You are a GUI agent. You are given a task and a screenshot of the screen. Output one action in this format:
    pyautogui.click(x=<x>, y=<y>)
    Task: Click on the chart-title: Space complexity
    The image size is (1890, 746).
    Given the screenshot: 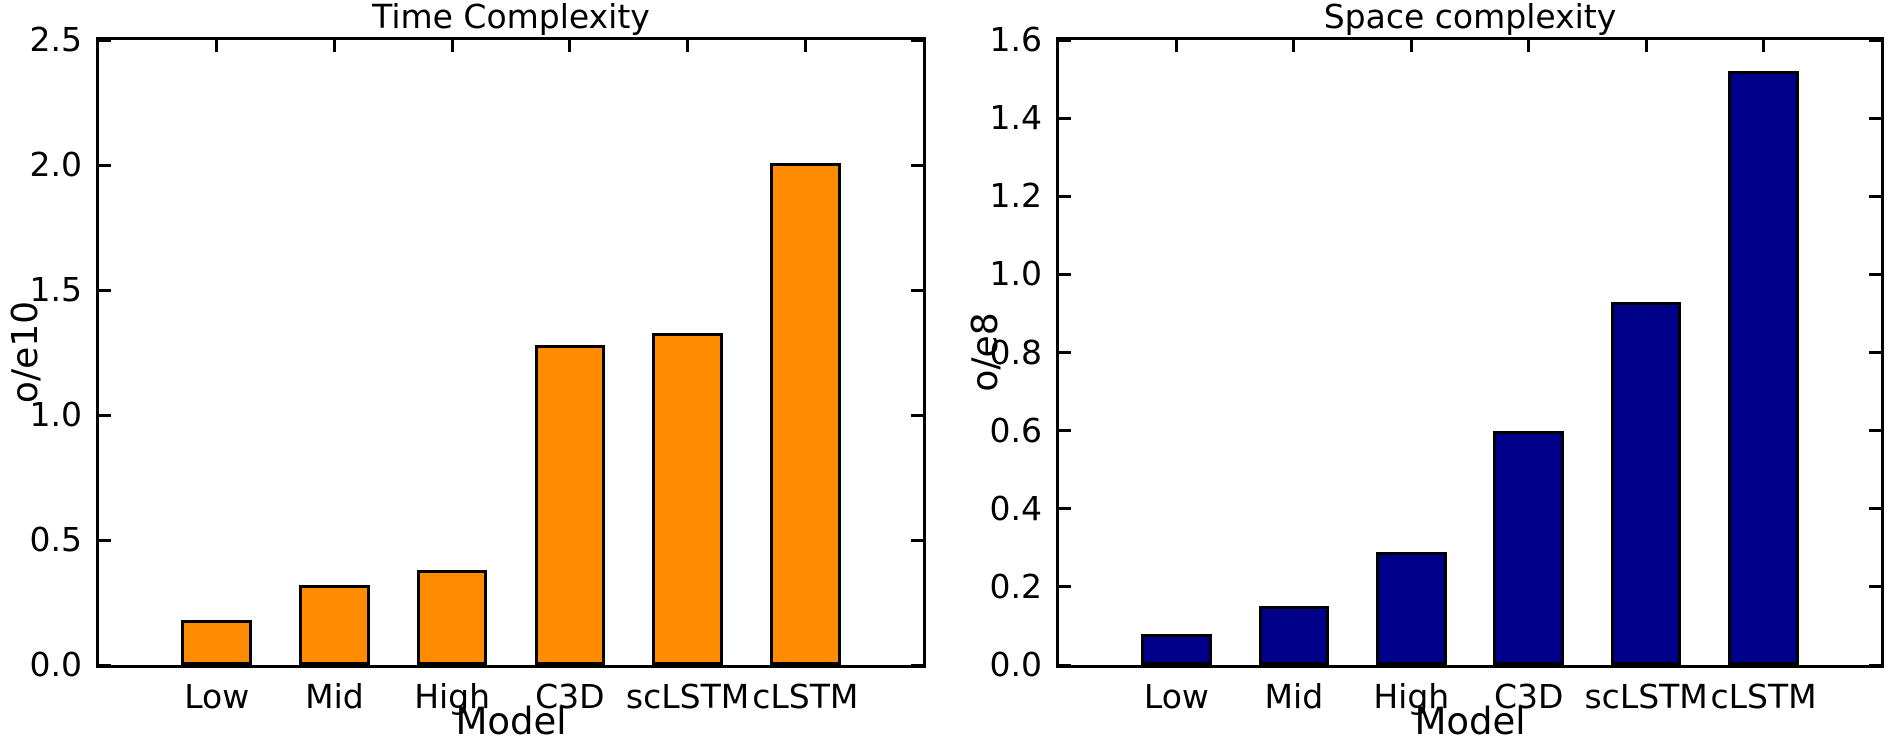 What is the action you would take?
    pyautogui.click(x=1470, y=18)
    